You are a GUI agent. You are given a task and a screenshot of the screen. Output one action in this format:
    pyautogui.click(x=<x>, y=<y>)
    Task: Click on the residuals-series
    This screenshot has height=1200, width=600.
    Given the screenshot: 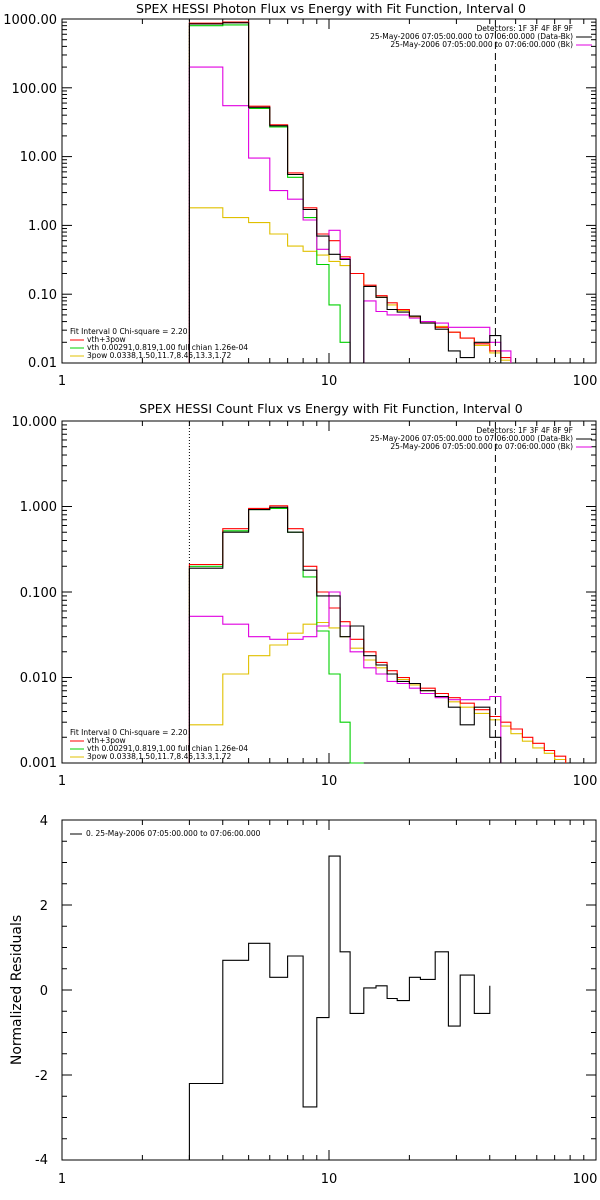 What is the action you would take?
    pyautogui.click(x=339, y=1007)
    